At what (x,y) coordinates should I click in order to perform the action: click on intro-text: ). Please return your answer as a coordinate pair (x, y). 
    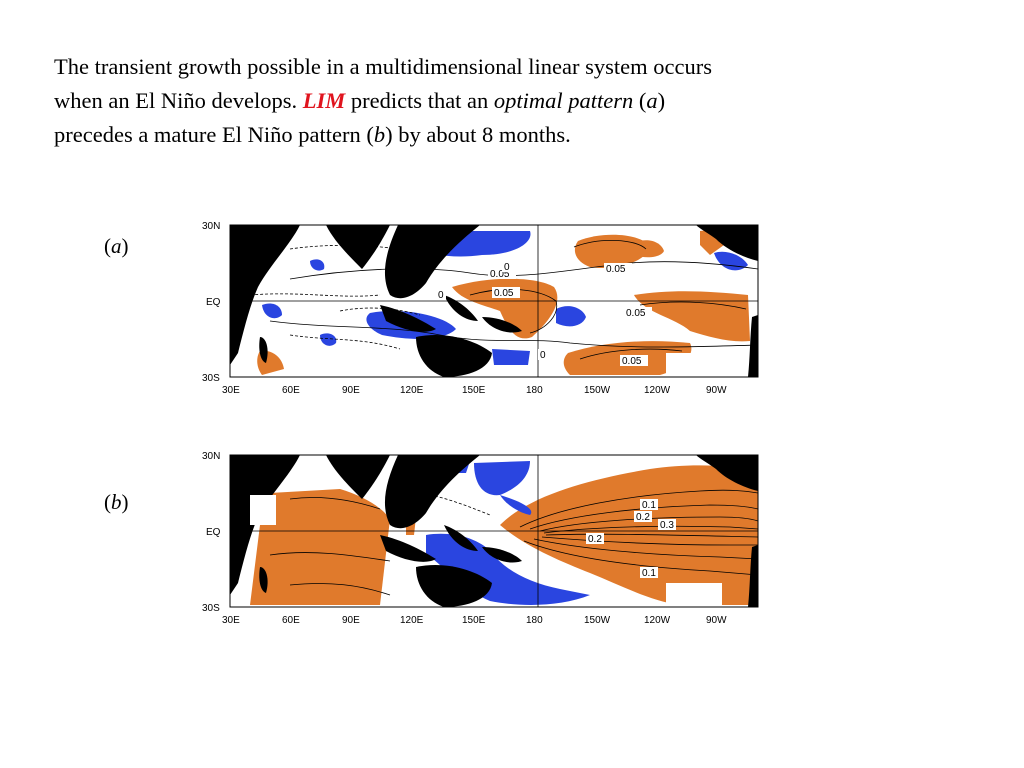
    Looking at the image, I should click on (661, 100).